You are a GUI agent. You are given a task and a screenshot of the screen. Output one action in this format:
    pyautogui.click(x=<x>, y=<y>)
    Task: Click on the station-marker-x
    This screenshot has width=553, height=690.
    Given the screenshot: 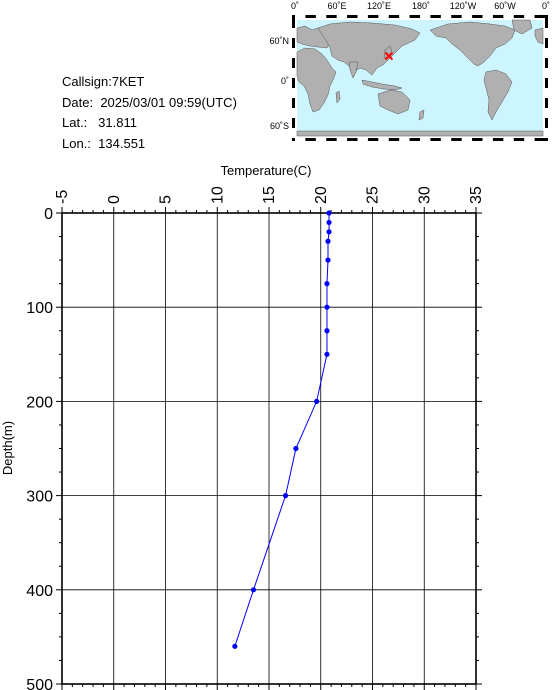 What is the action you would take?
    pyautogui.click(x=389, y=56)
    